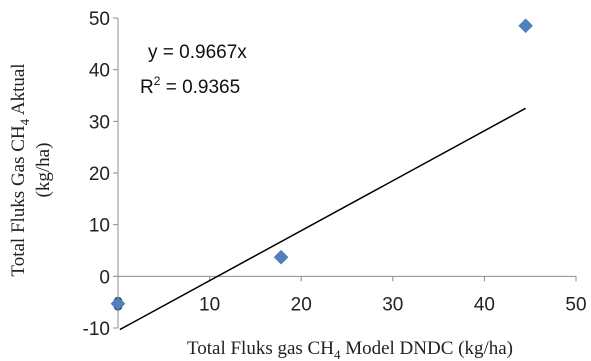 Image resolution: width=591 pixels, height=361 pixels. I want to click on y-axis-title-line1: Total Fluks Gas CH4 Aktual, so click(20, 169).